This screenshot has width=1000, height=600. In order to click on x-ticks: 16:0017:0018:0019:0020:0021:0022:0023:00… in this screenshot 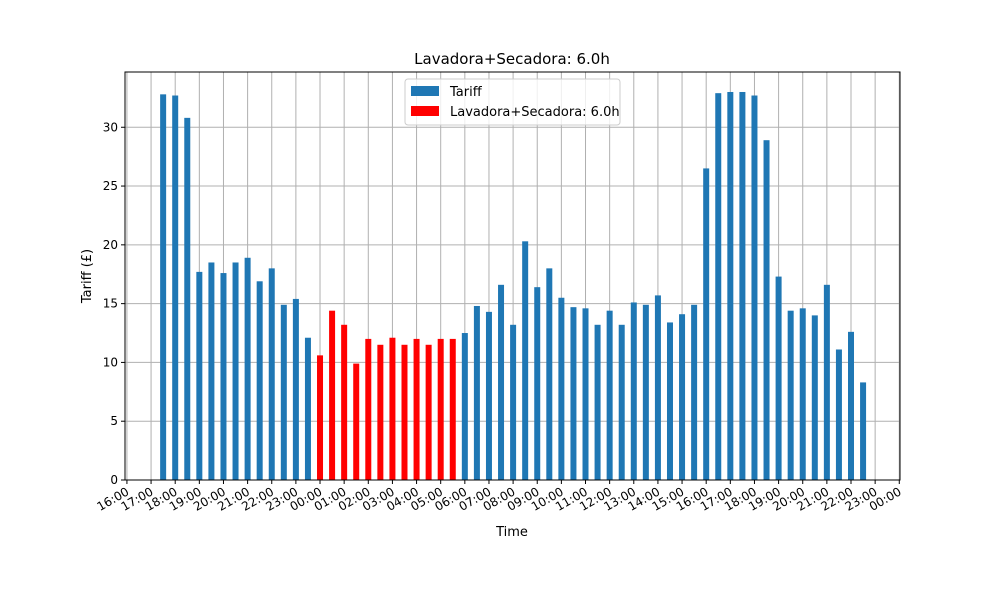, I will do `click(499, 497)`.